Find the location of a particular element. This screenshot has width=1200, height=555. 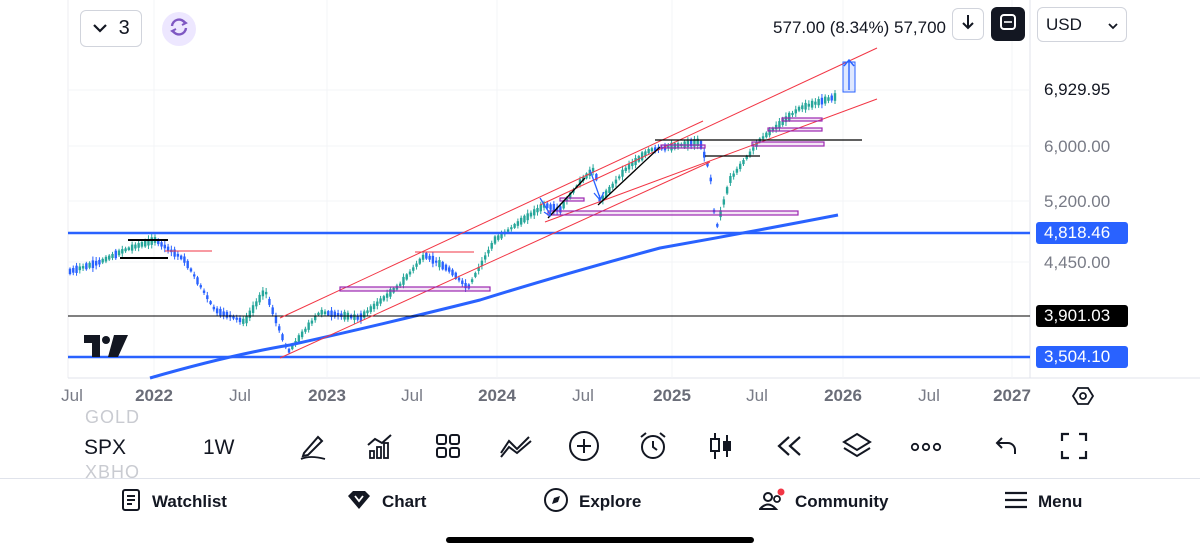

scroll-down-button is located at coordinates (968, 24).